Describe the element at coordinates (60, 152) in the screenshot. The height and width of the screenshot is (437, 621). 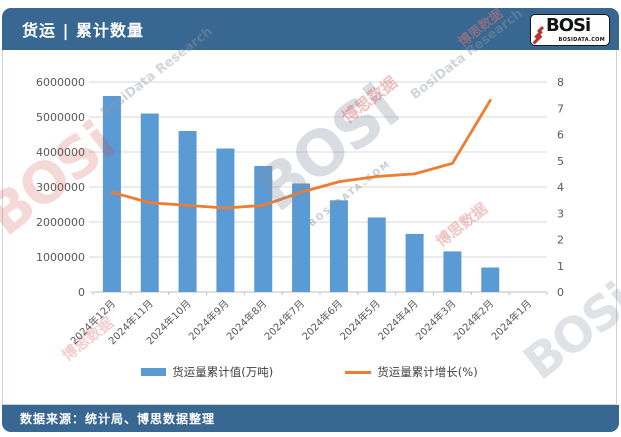
I see `left-axis-tick-label: 4000000` at that location.